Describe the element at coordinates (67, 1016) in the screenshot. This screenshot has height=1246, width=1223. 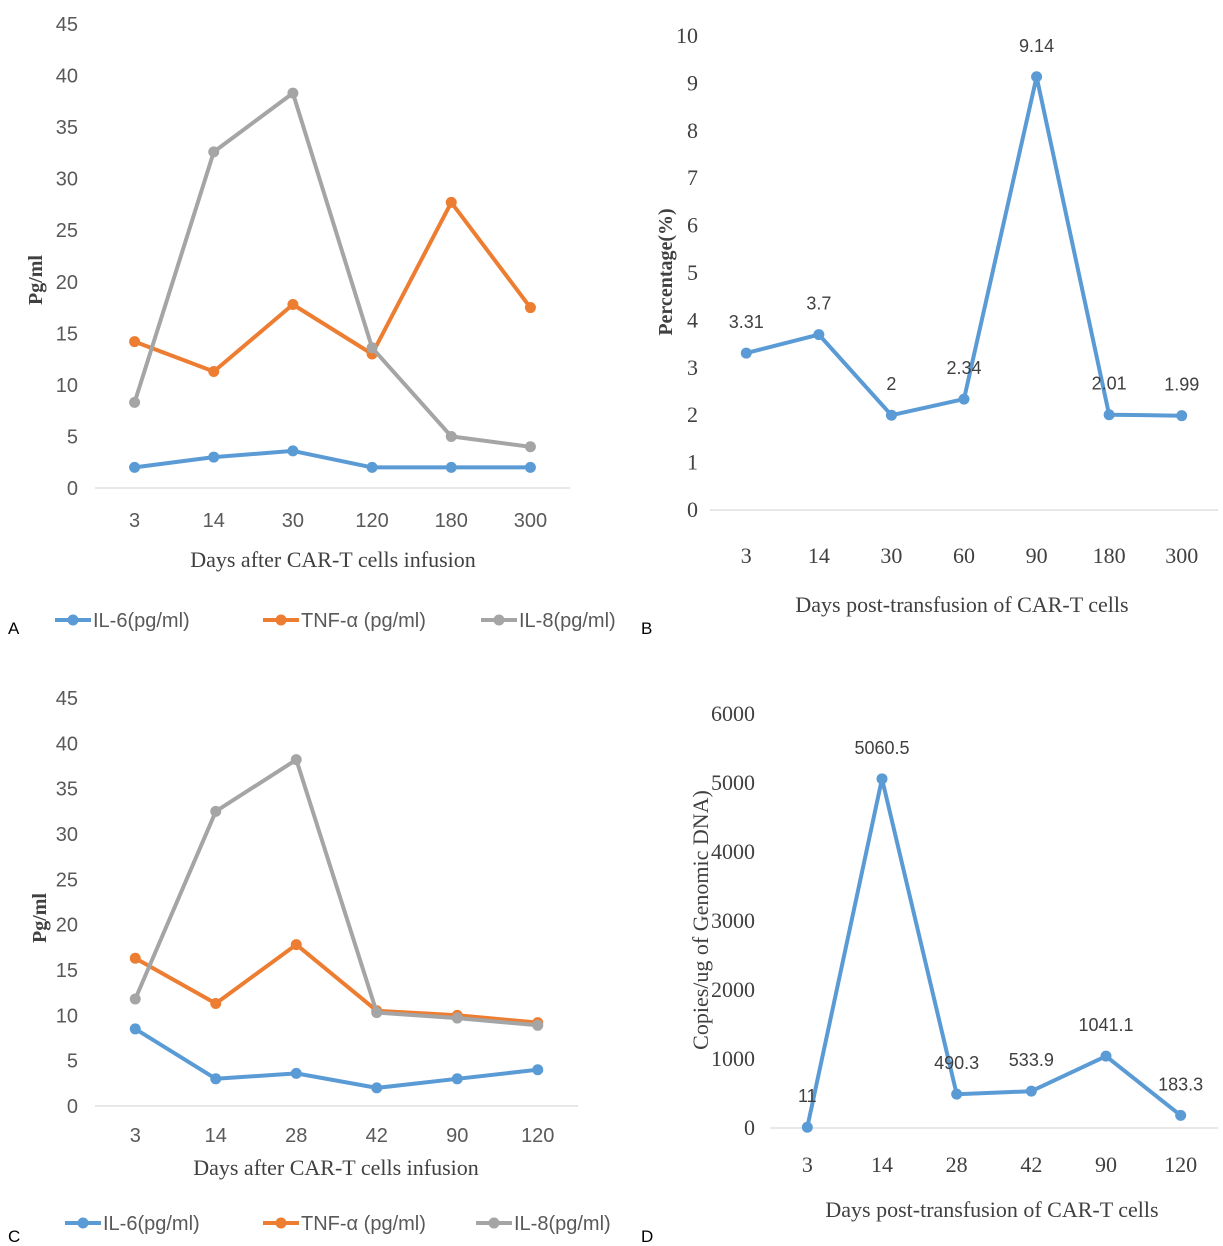
I see `panel-c-y-tick-label: 10` at that location.